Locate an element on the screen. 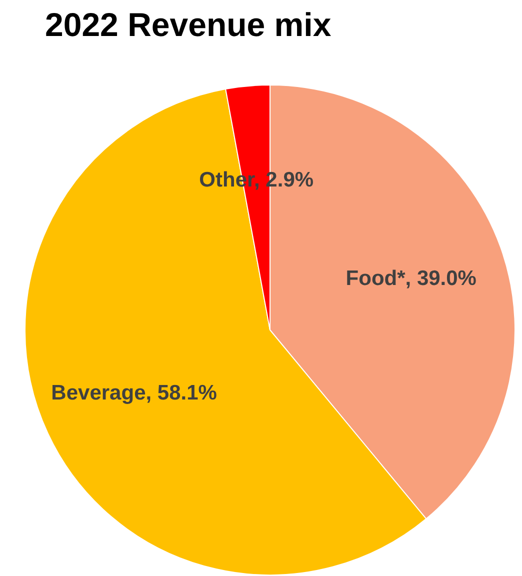 This screenshot has width=522, height=576. slice-label: Beverage, 58.1% is located at coordinates (134, 392).